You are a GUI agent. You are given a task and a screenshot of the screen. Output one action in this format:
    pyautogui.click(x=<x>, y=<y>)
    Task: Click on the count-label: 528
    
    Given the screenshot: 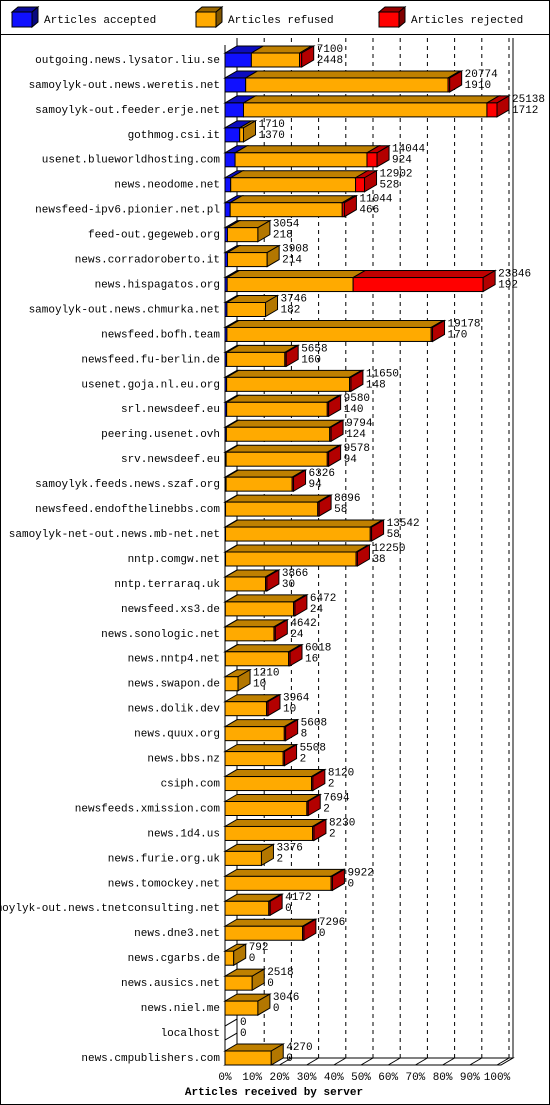 What is the action you would take?
    pyautogui.click(x=390, y=186)
    